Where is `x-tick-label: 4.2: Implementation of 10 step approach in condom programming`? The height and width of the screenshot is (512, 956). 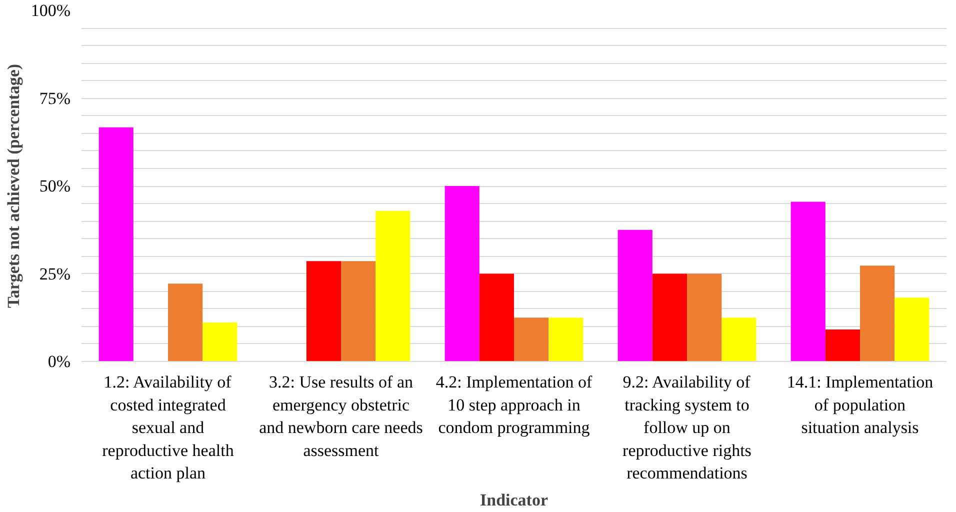 x-tick-label: 4.2: Implementation of 10 step approach in condom programming is located at coordinates (514, 405).